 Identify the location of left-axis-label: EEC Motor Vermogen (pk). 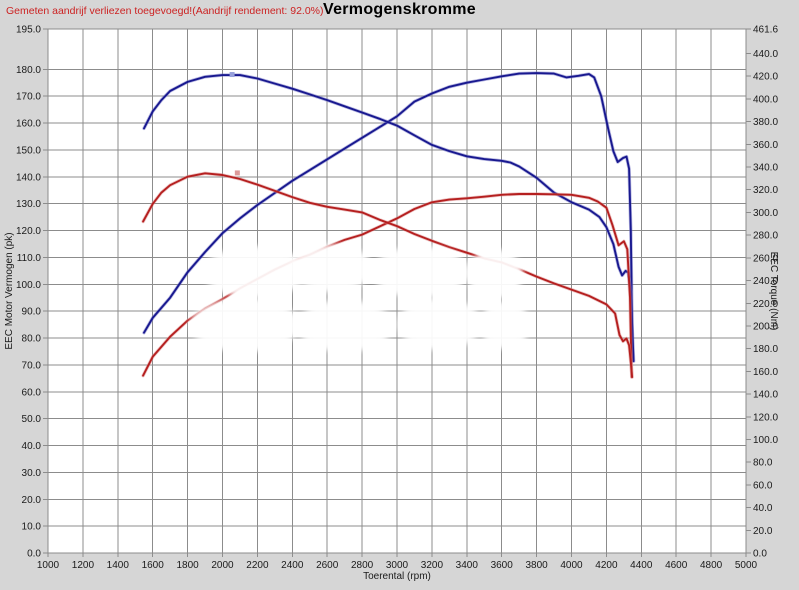
(9, 290).